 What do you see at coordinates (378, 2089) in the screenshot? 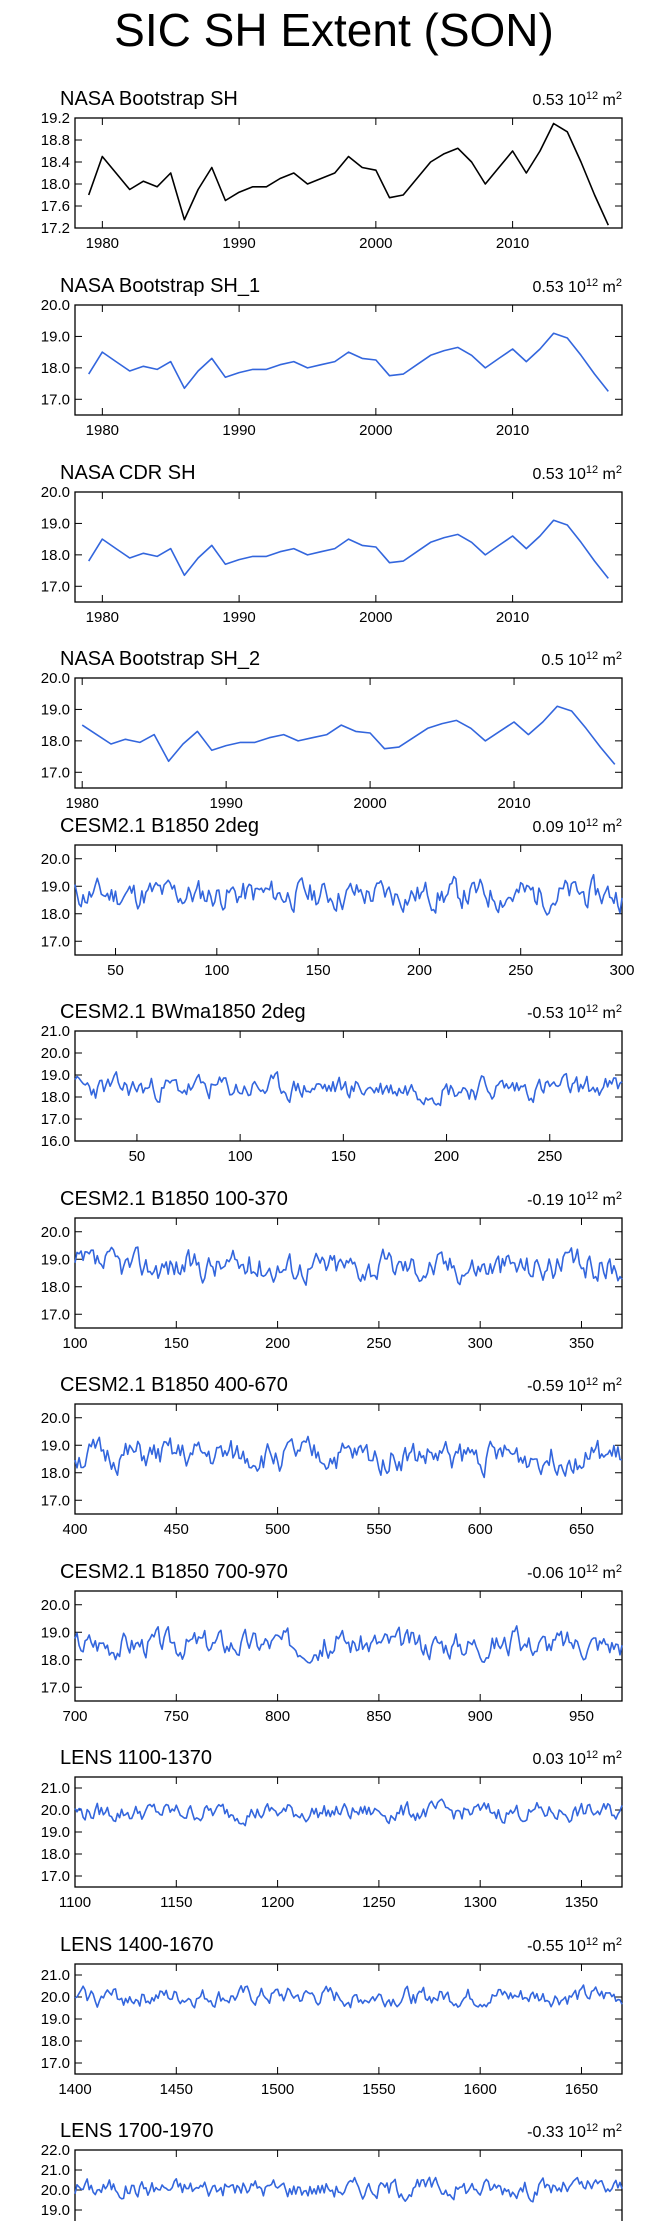
I see `x-tick-label: 1550` at bounding box center [378, 2089].